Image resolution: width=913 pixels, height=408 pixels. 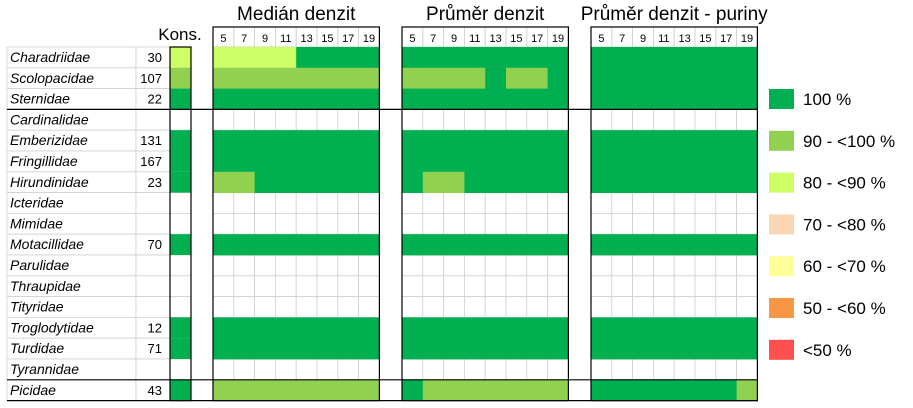 What do you see at coordinates (39, 265) in the screenshot?
I see `family-label: Parulidae` at bounding box center [39, 265].